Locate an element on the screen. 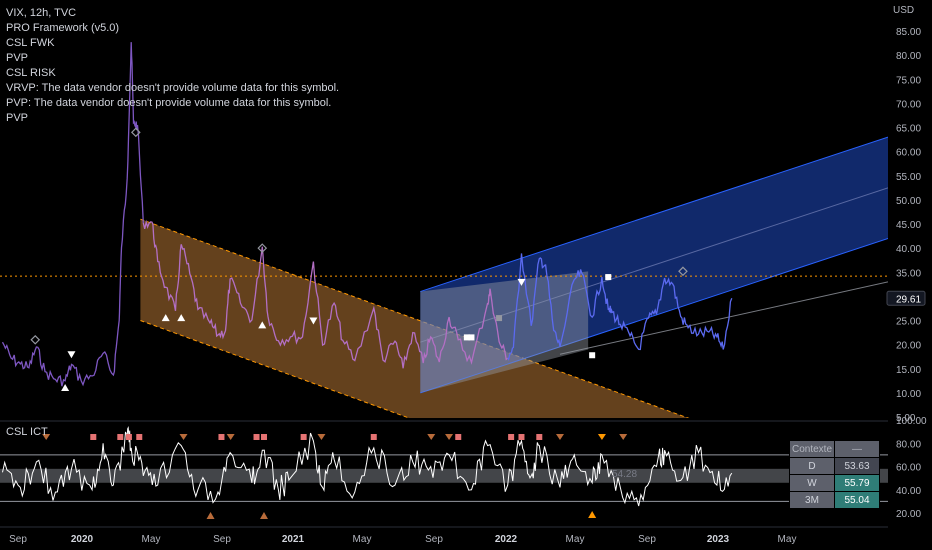 The height and width of the screenshot is (550, 932). time-tick-label: 2023 is located at coordinates (718, 539).